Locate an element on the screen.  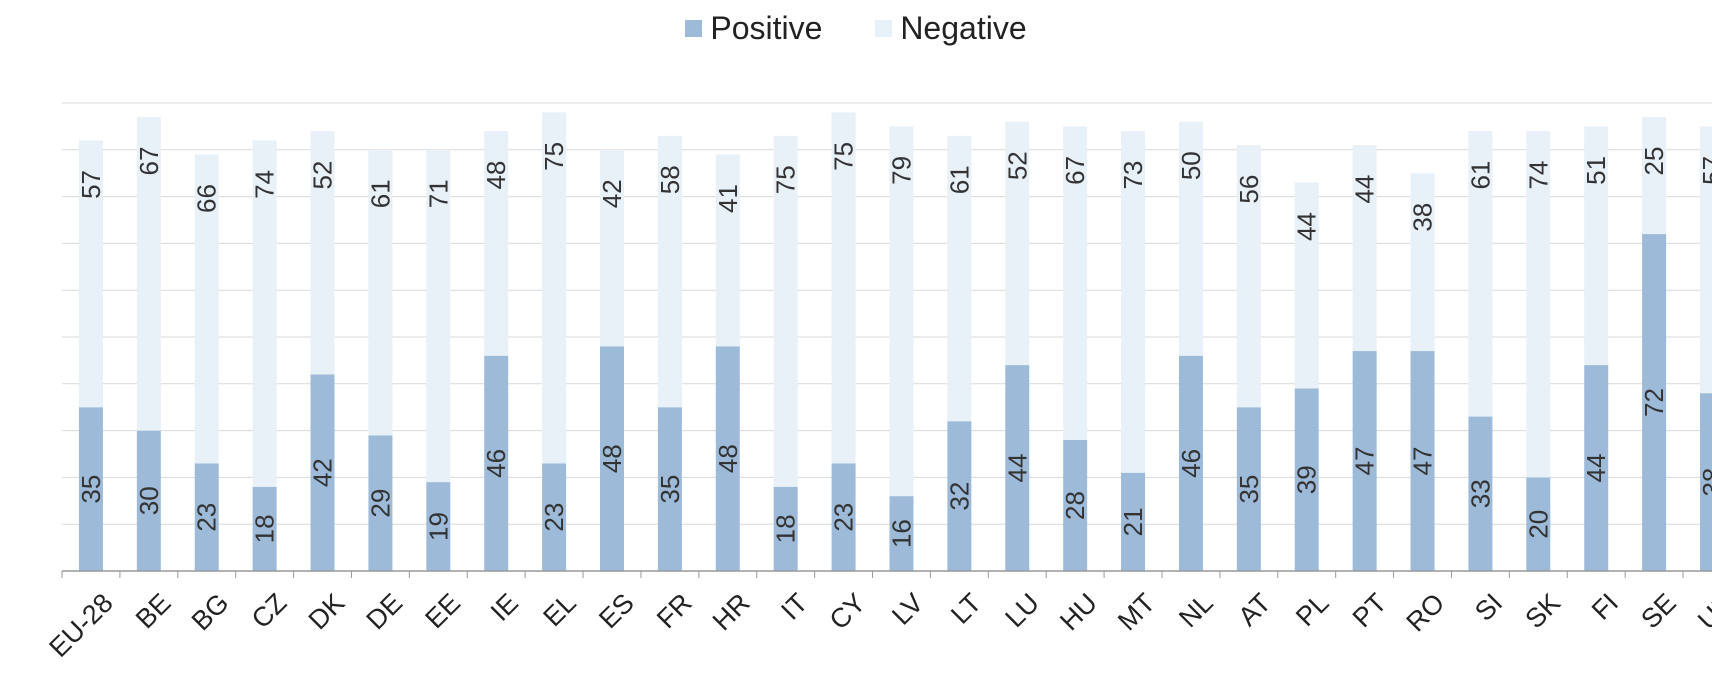
x-tick-label-lt: LT is located at coordinates (966, 609).